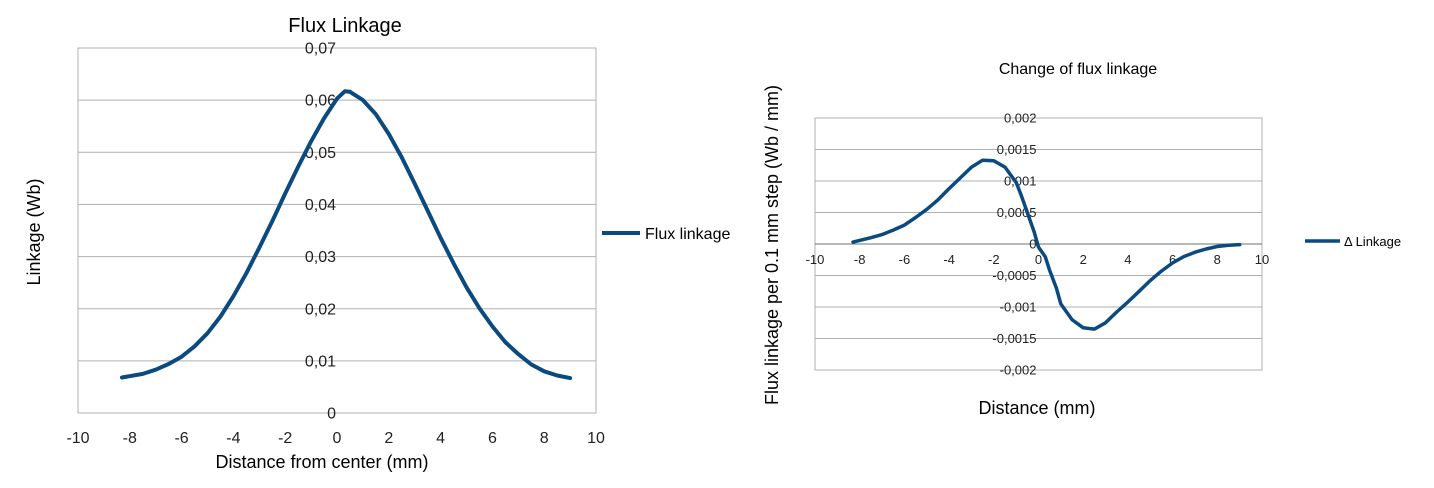  I want to click on y-tick-label: 0,02, so click(320, 309).